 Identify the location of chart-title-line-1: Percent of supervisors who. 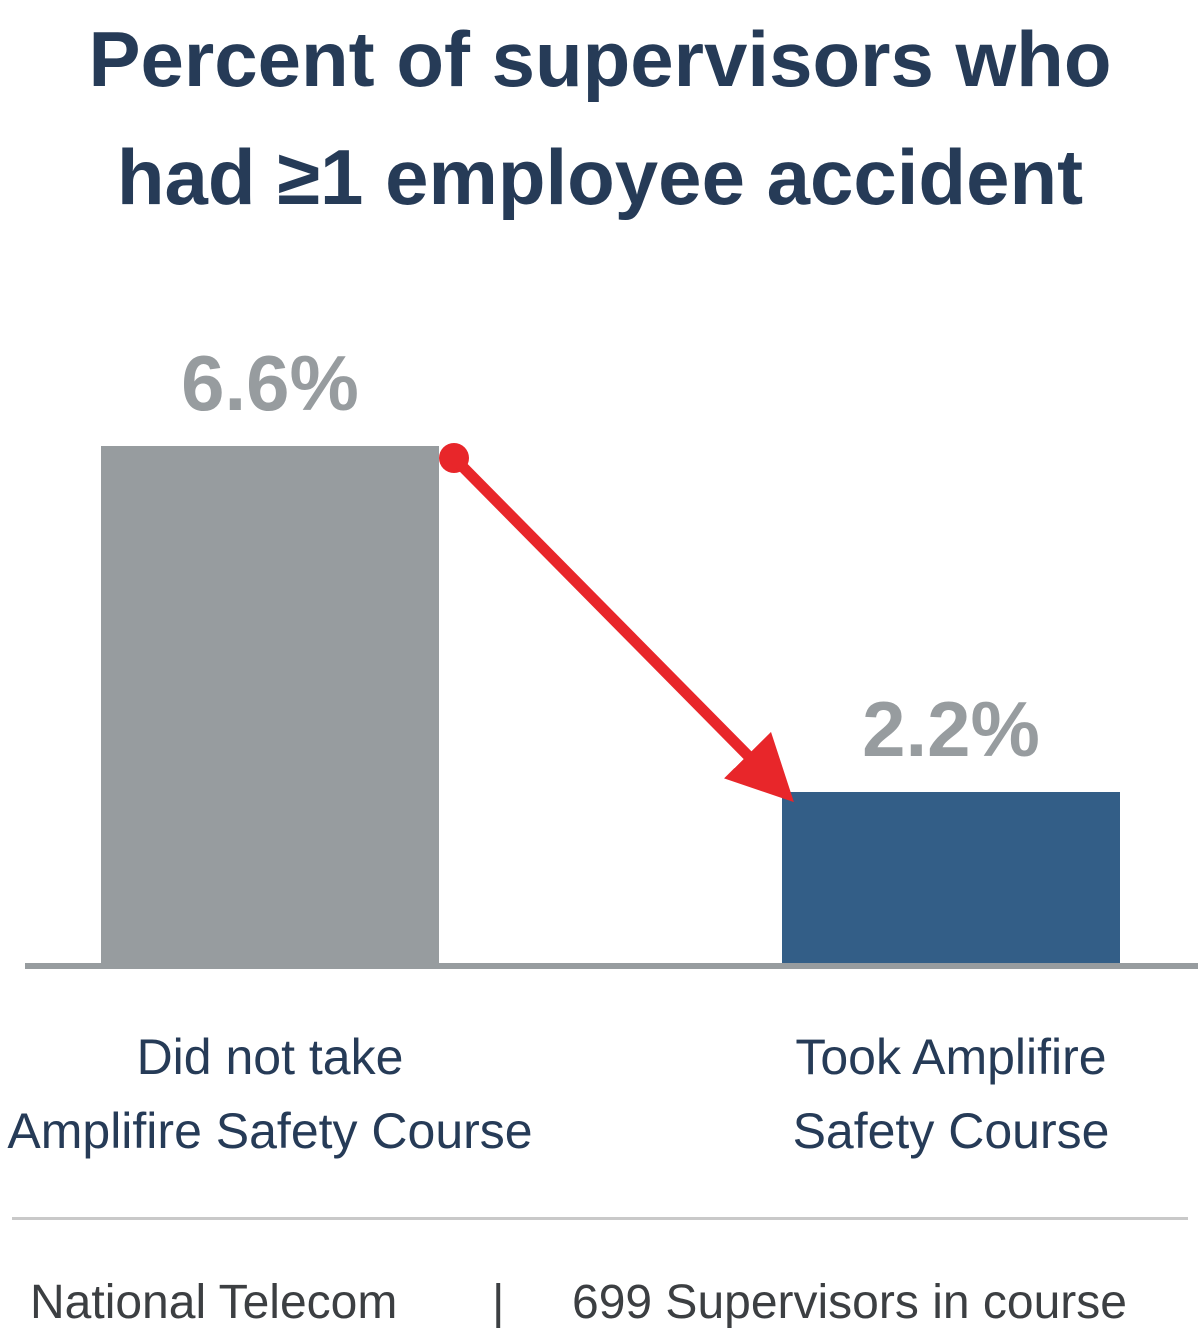
(600, 59).